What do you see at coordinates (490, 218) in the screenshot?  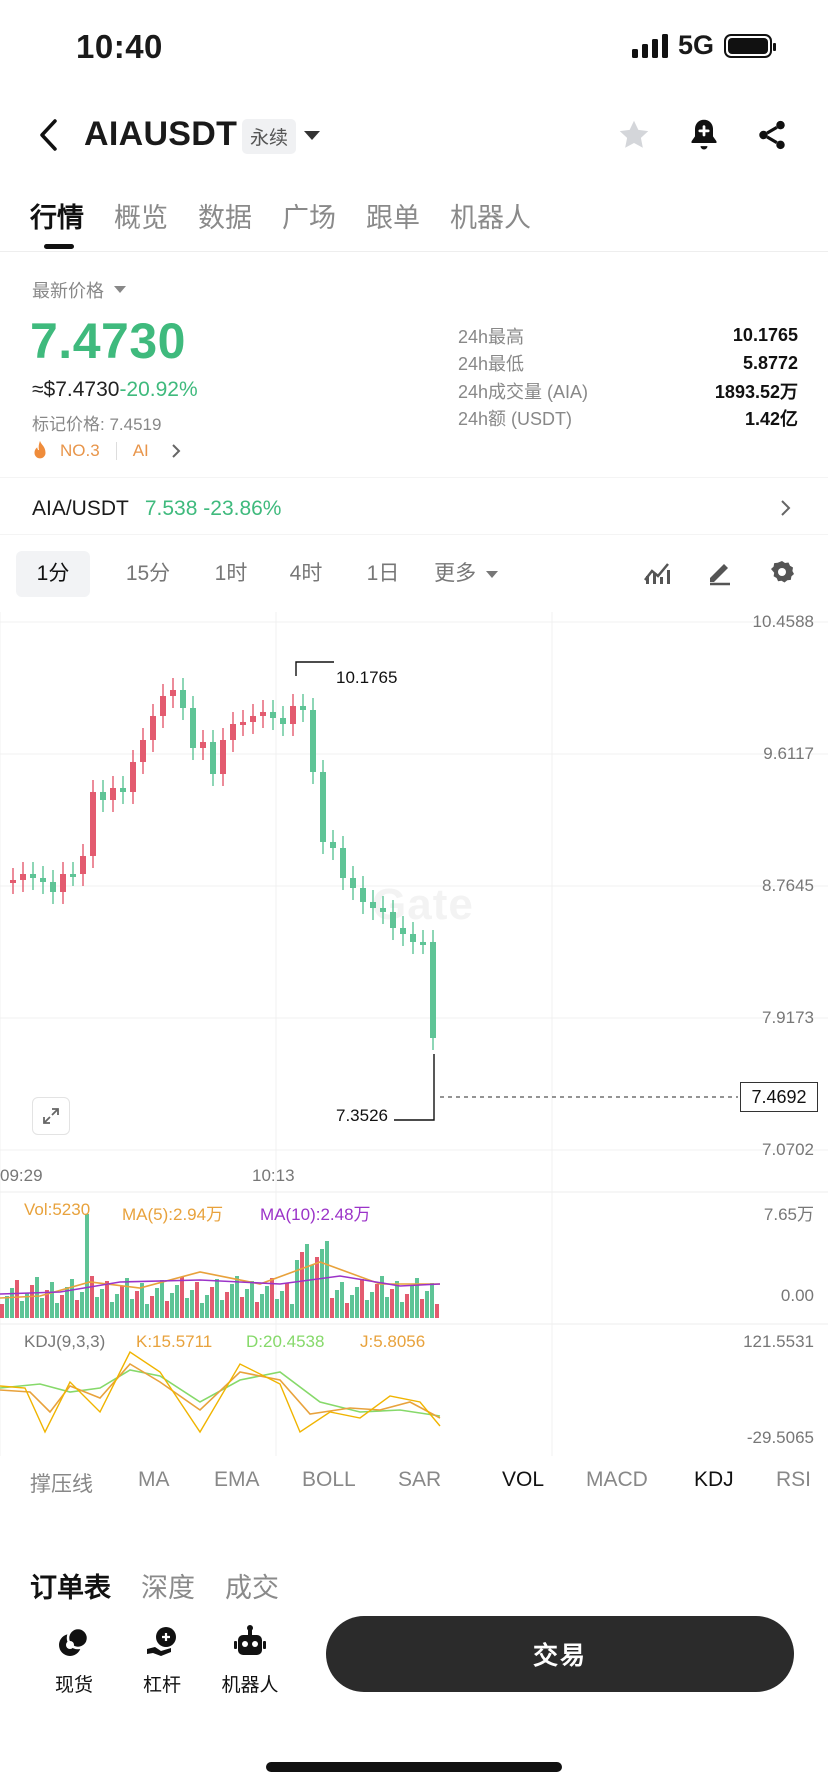 I see `tab-bot: 机器人` at bounding box center [490, 218].